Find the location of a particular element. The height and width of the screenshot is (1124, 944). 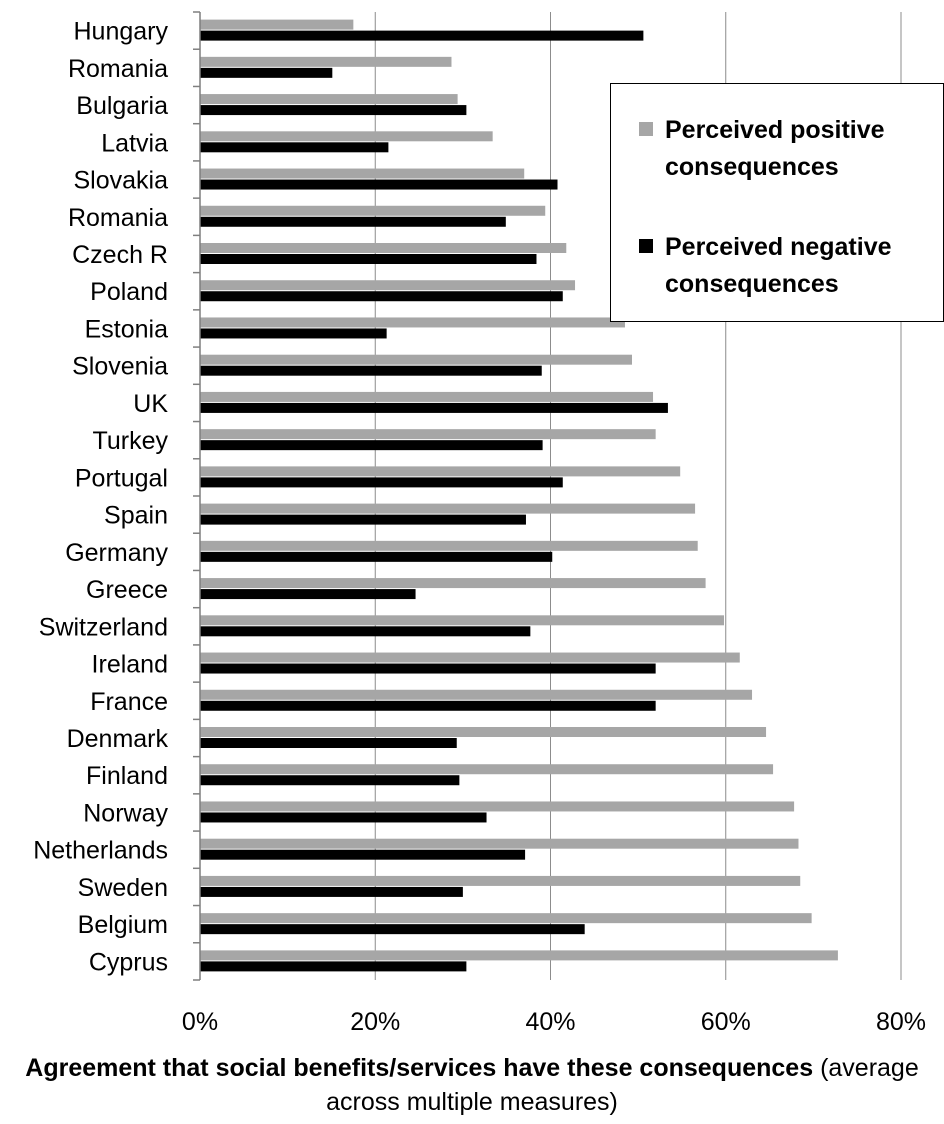

category-label-23: Sweden is located at coordinates (123, 888).